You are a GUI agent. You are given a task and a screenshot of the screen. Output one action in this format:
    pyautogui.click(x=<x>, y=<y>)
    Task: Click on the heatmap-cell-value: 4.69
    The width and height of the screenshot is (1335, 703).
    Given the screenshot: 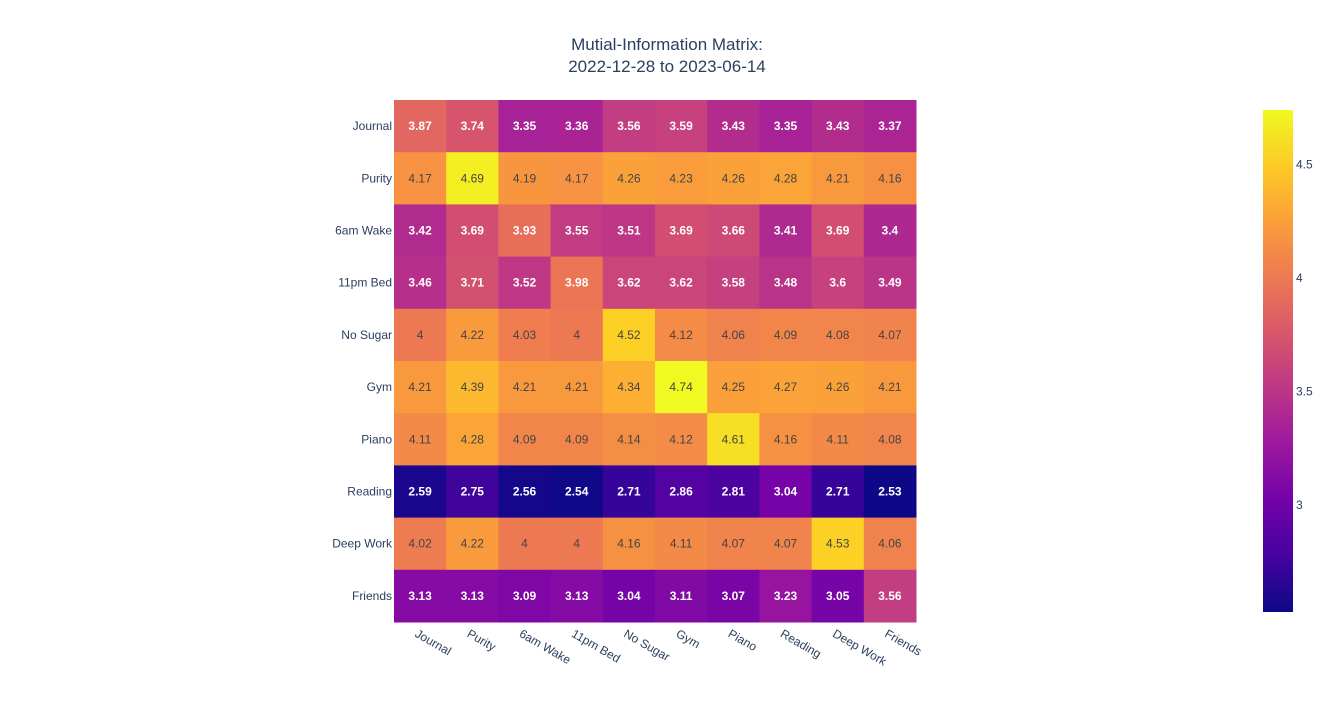 What is the action you would take?
    pyautogui.click(x=473, y=178)
    